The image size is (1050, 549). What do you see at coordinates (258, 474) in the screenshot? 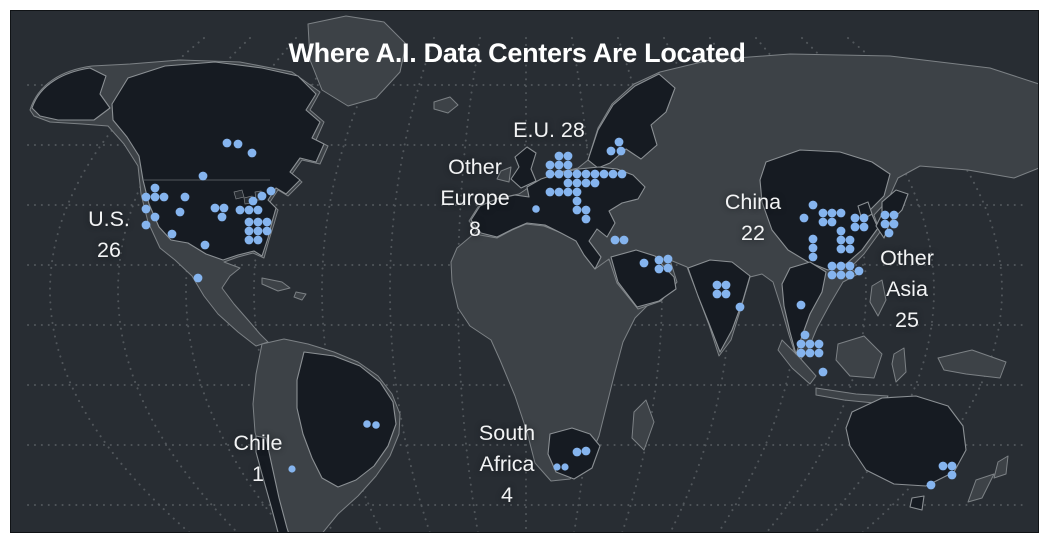
I see `map-label-line: 1` at bounding box center [258, 474].